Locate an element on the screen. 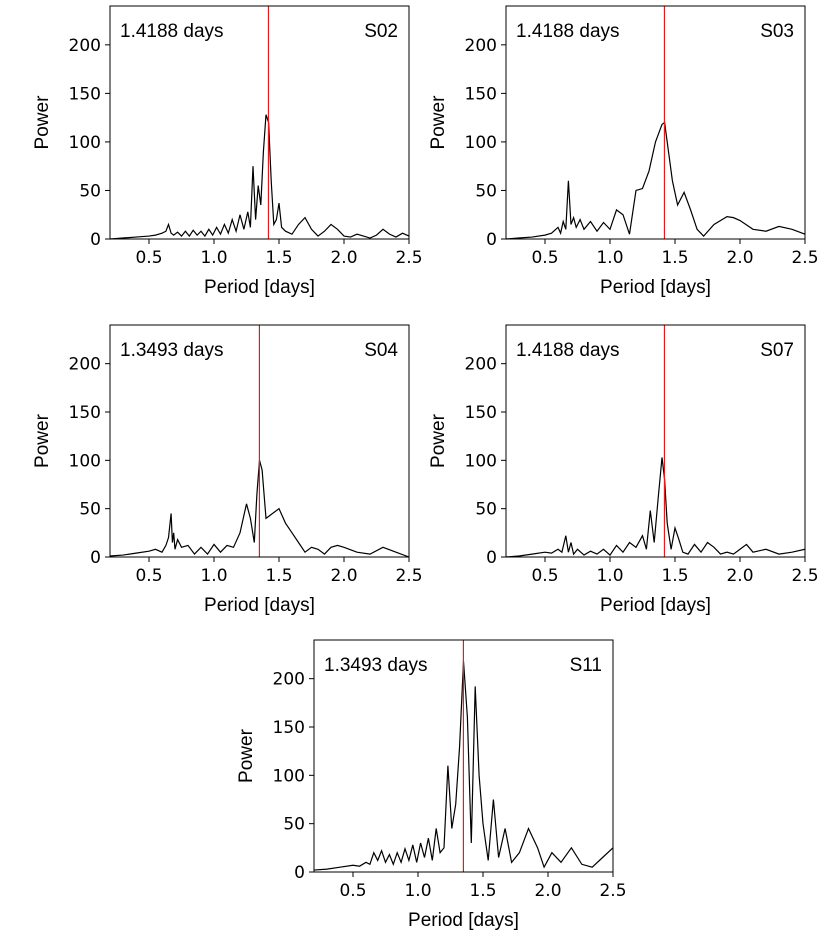  sector-label: S03 is located at coordinates (777, 31).